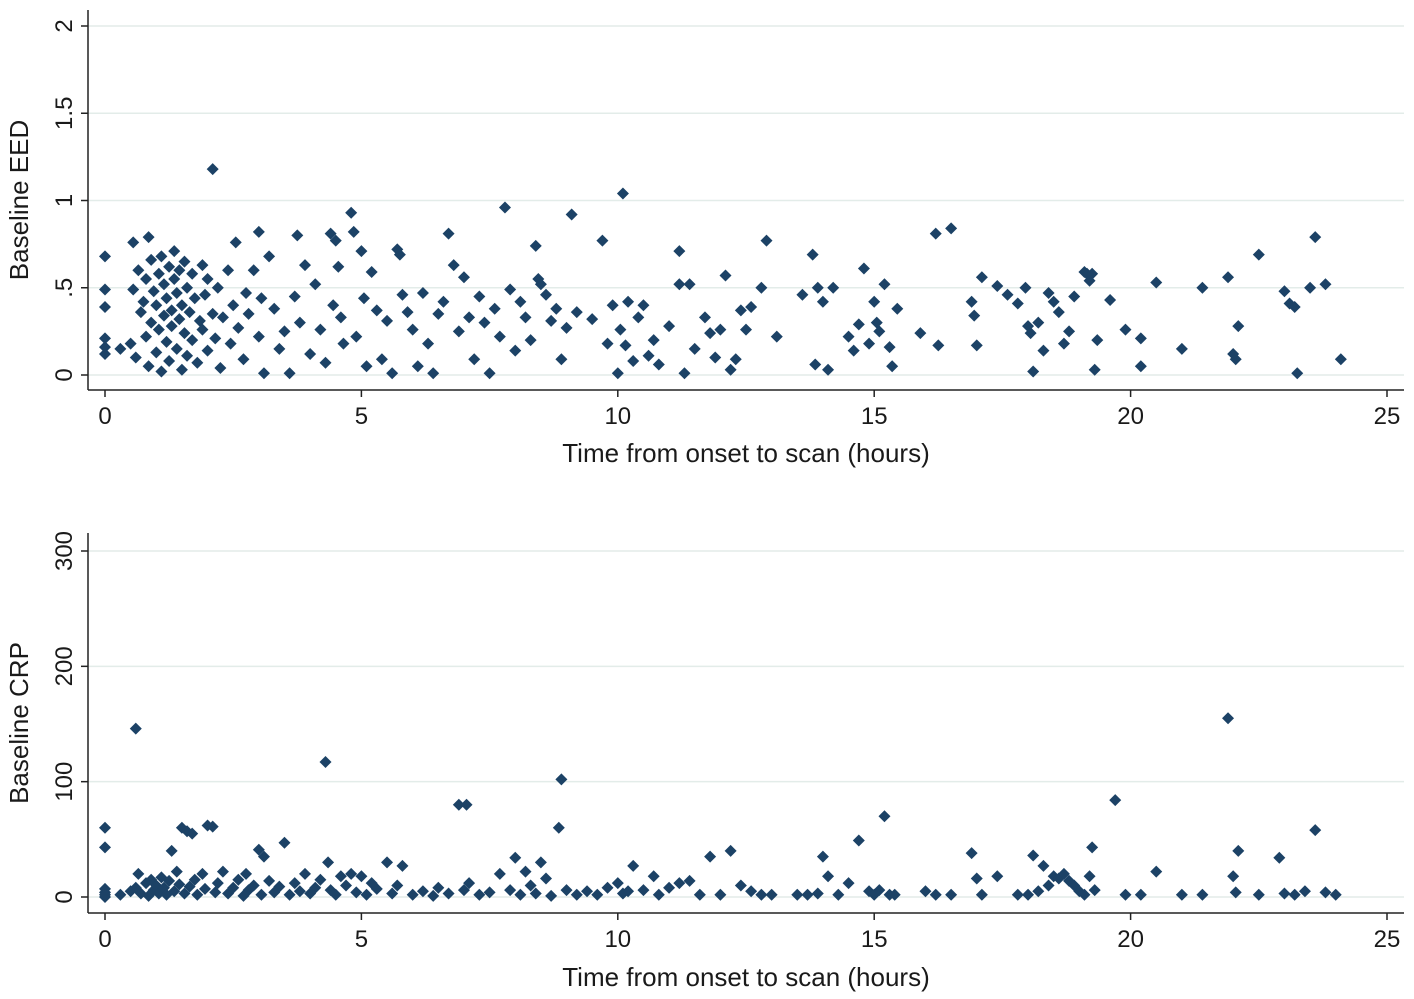 The width and height of the screenshot is (1414, 999). I want to click on crp-x-tick-label: 10, so click(617, 939).